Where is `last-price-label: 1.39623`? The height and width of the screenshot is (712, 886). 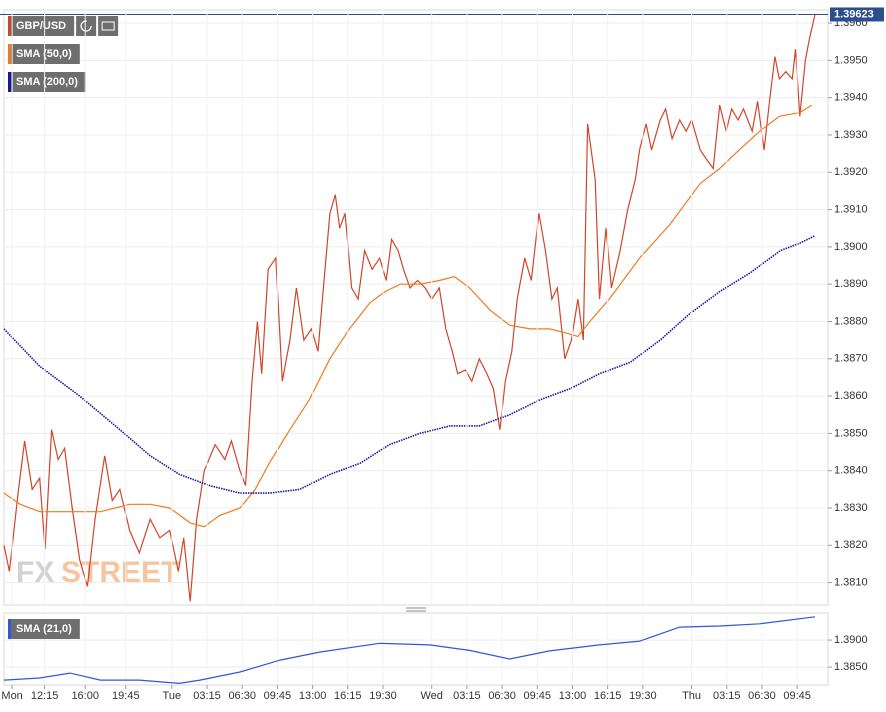
last-price-label: 1.39623 is located at coordinates (854, 14).